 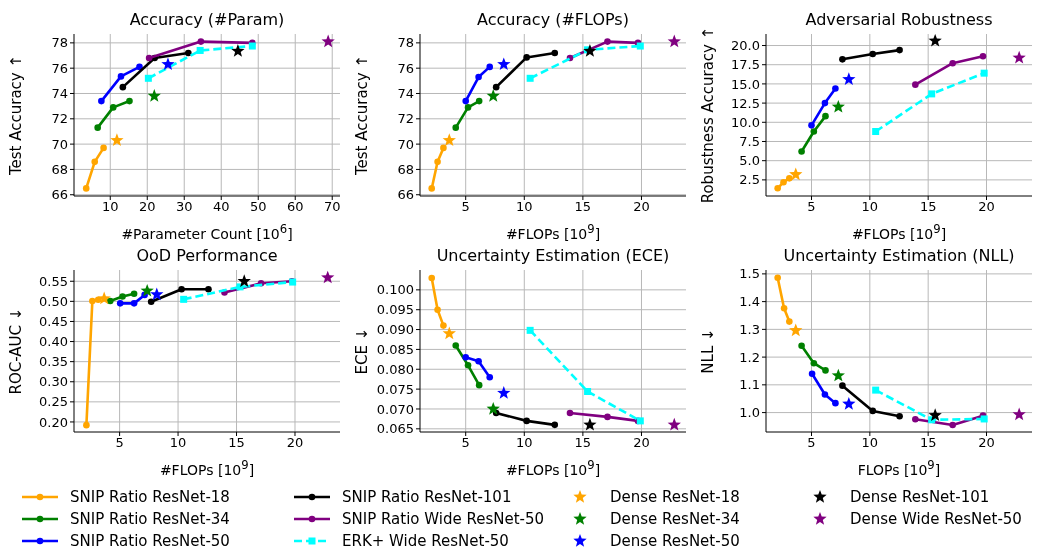 I want to click on y-tick-label: 0.40, so click(x=53, y=342).